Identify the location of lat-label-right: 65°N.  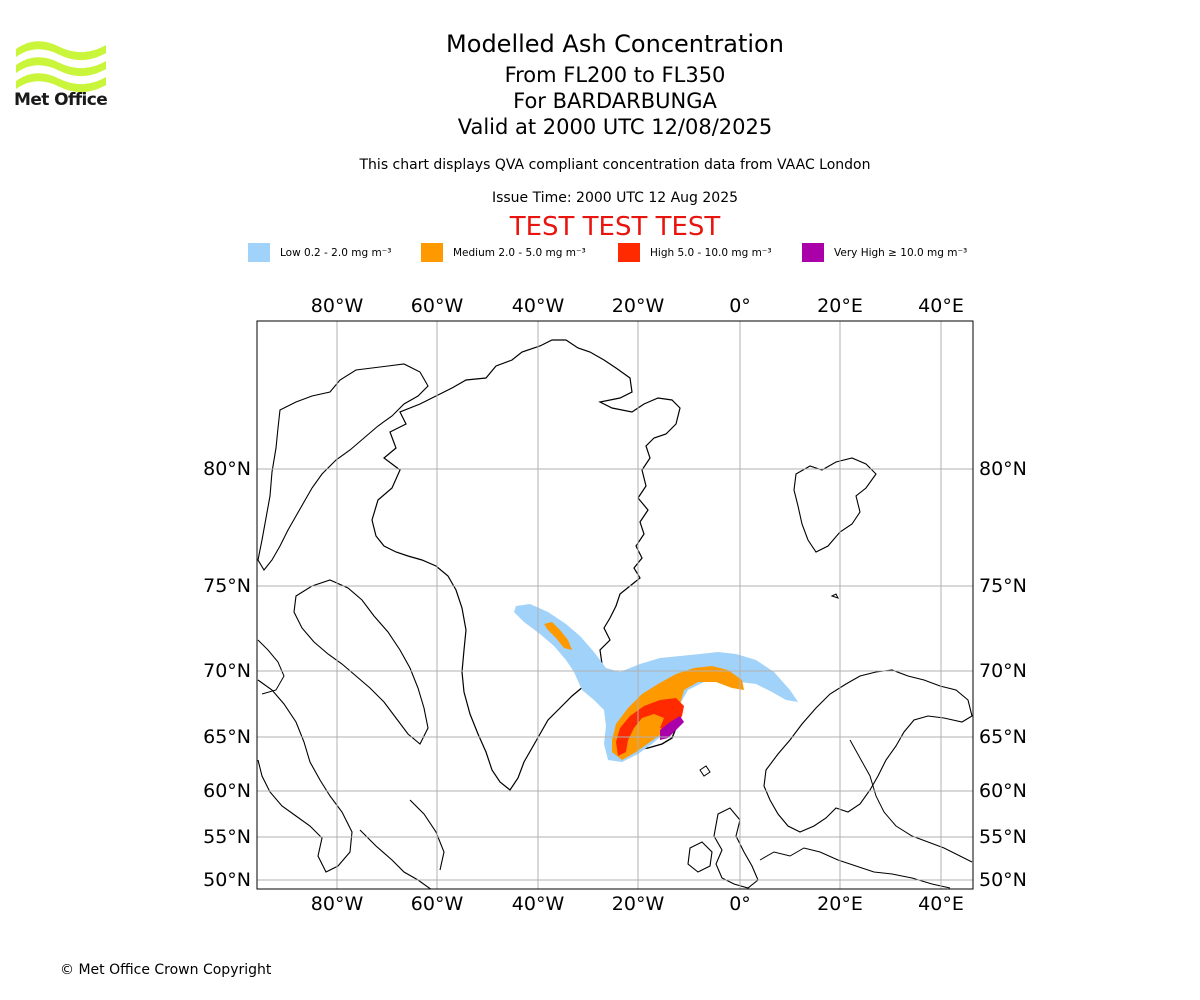
(1003, 737).